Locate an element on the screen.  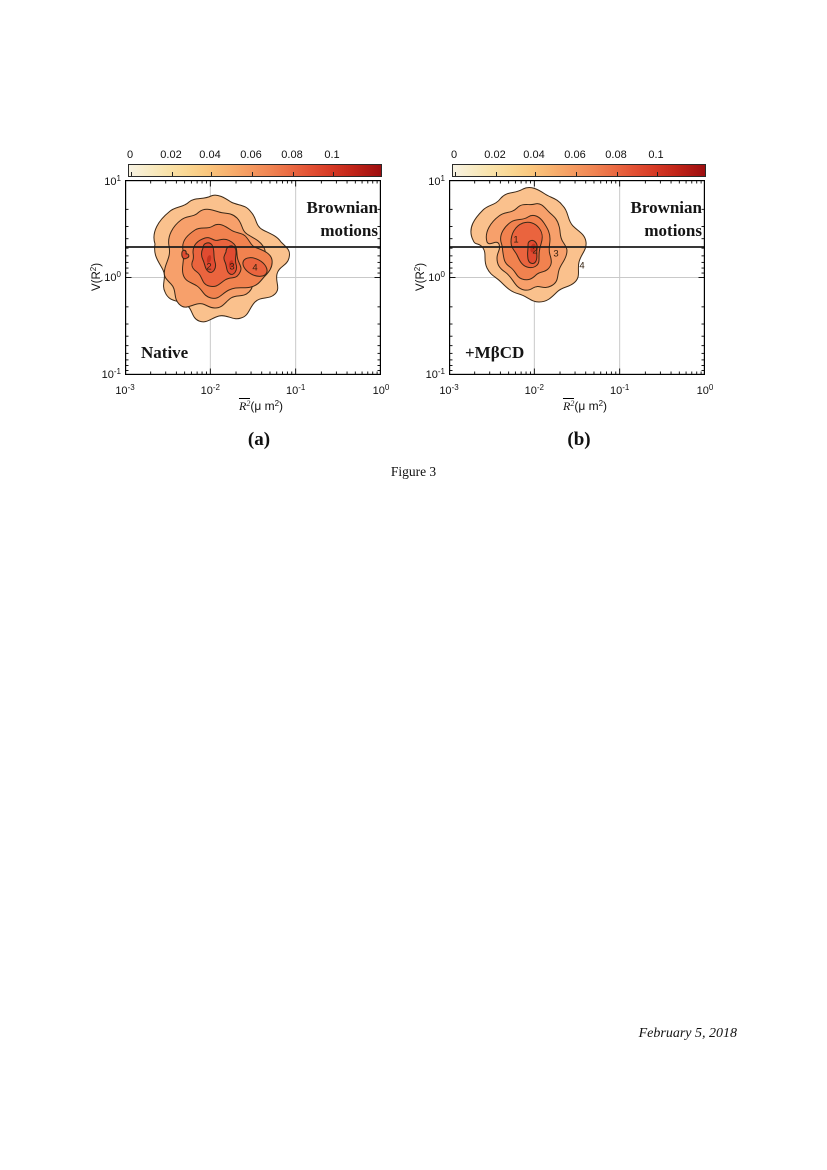
contour-label: 1 is located at coordinates (516, 240).